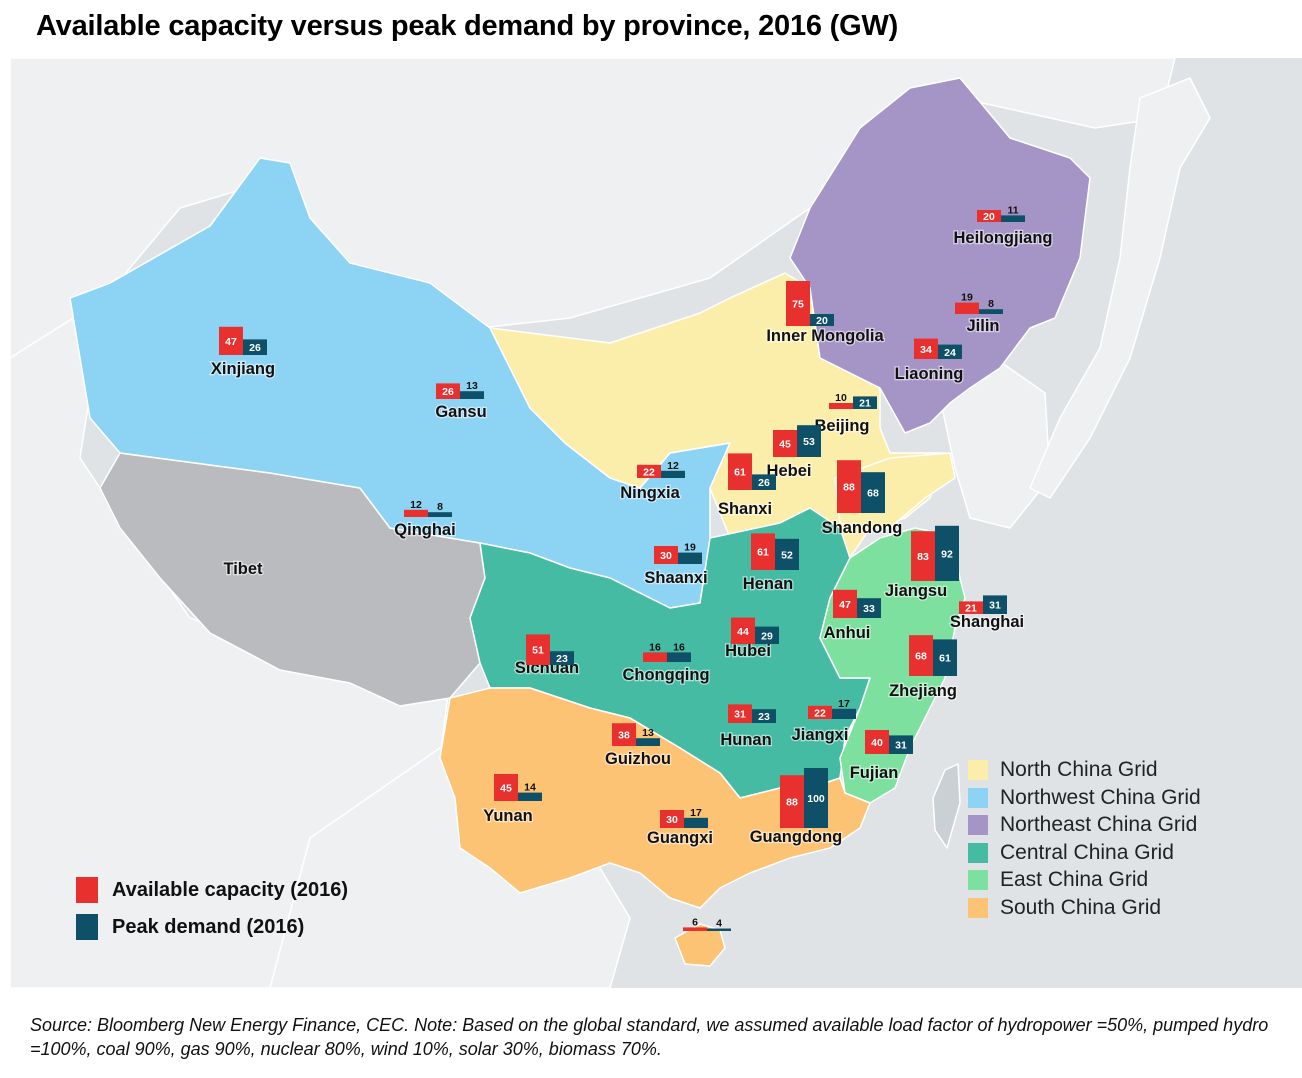  What do you see at coordinates (243, 569) in the screenshot?
I see `tibet-label: Tibet` at bounding box center [243, 569].